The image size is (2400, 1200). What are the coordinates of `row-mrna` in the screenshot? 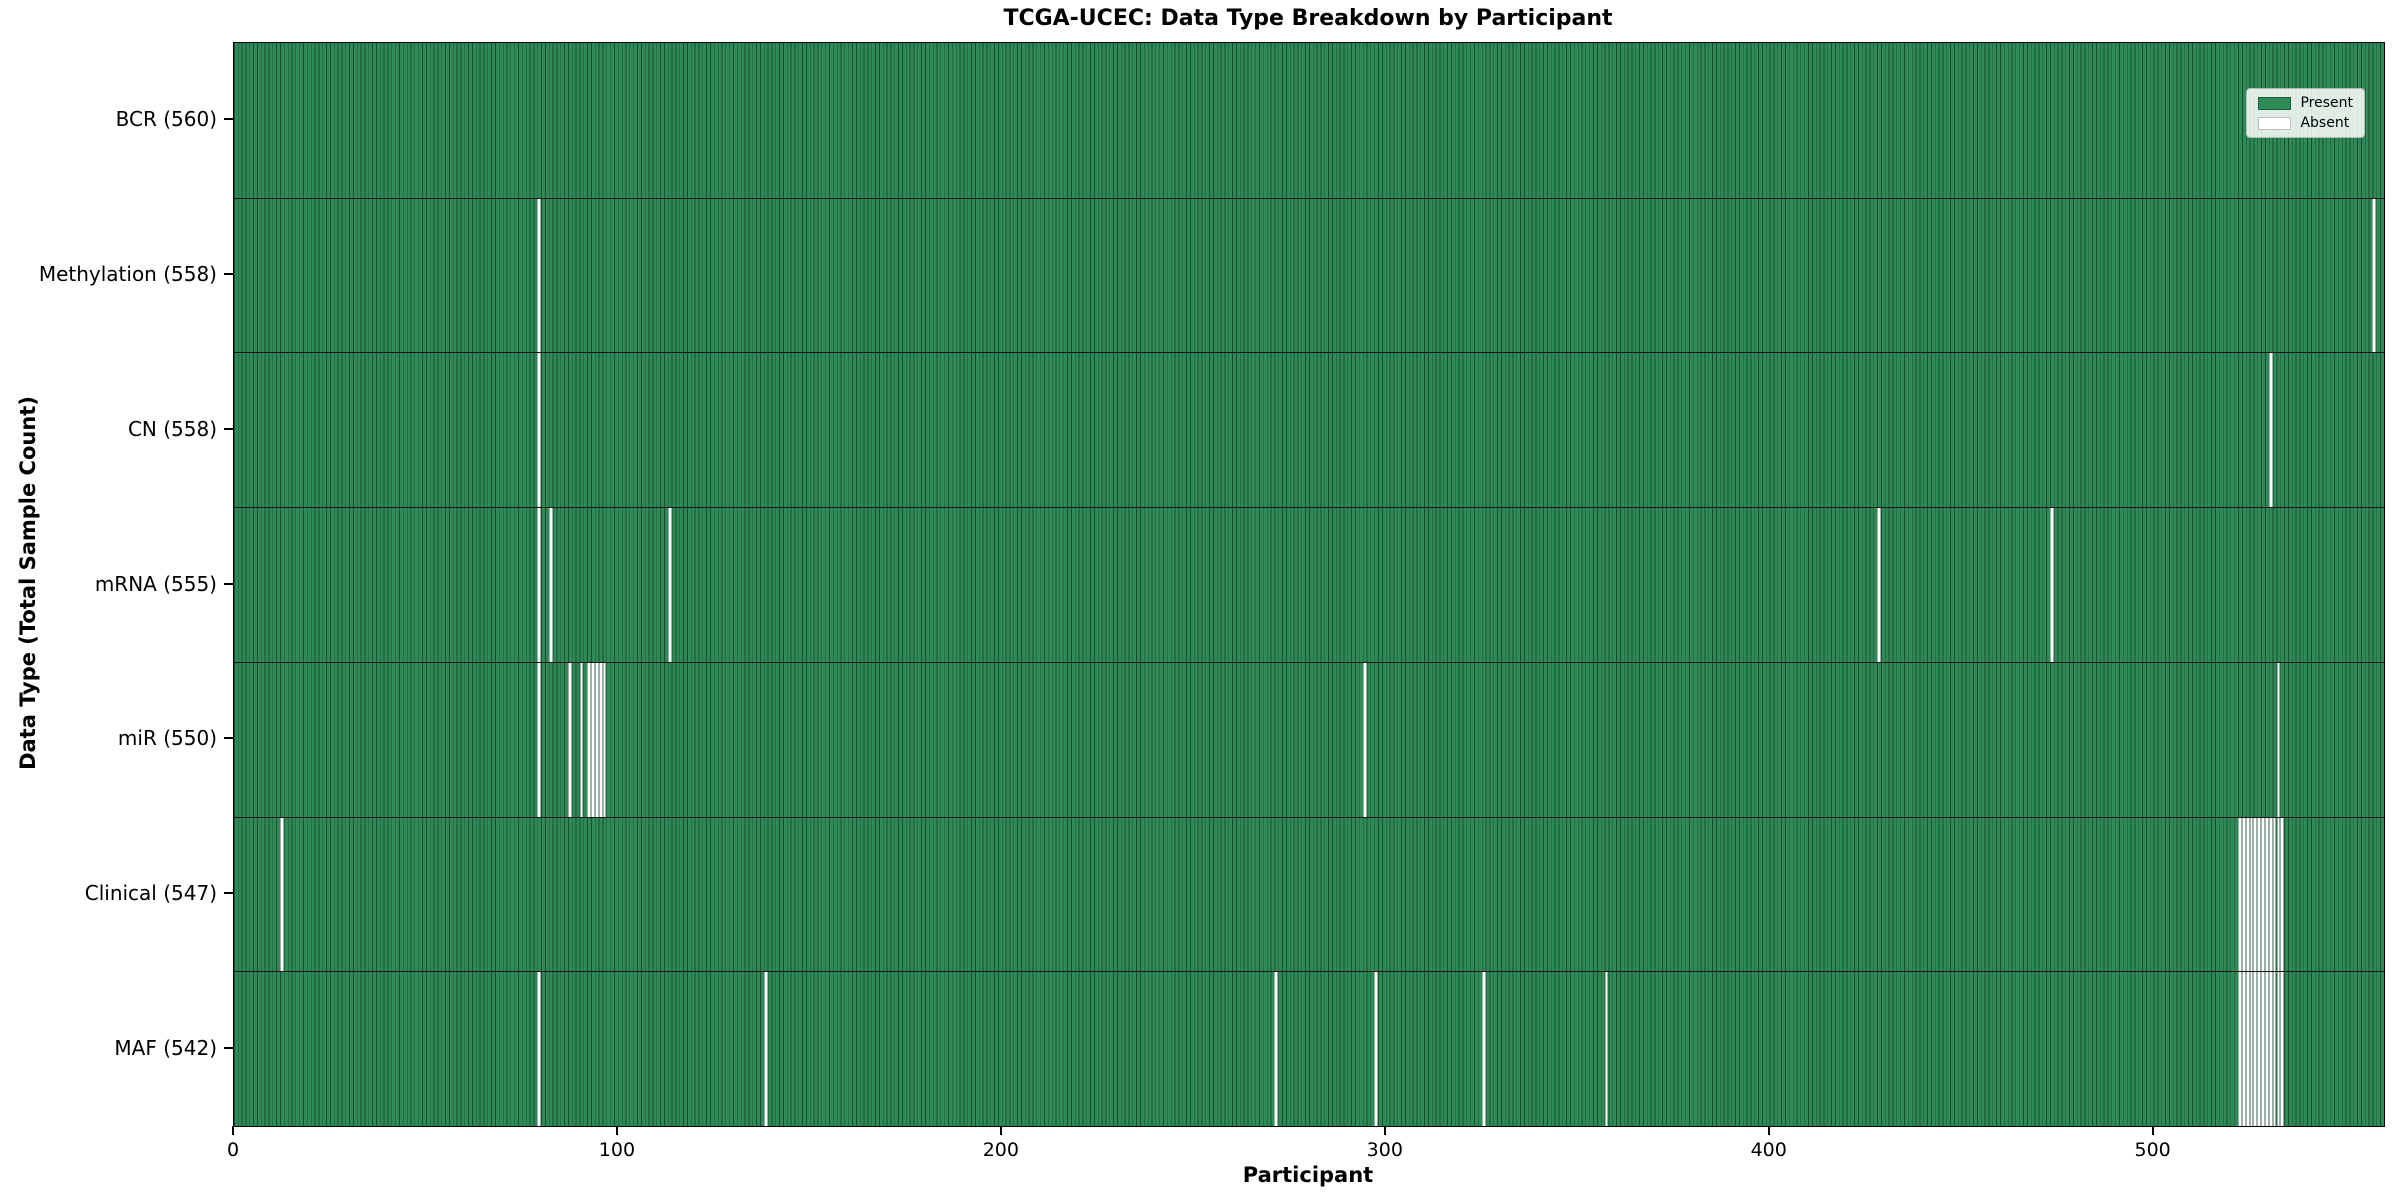 It's located at (1309, 584).